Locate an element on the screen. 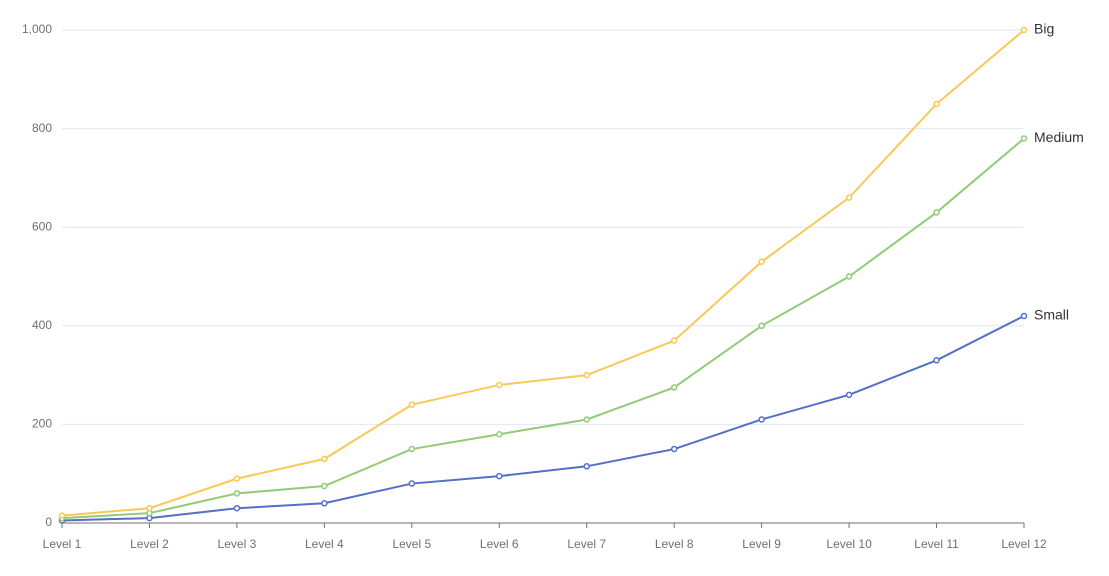 The width and height of the screenshot is (1109, 576). x-tick-label: Level 3 is located at coordinates (237, 544).